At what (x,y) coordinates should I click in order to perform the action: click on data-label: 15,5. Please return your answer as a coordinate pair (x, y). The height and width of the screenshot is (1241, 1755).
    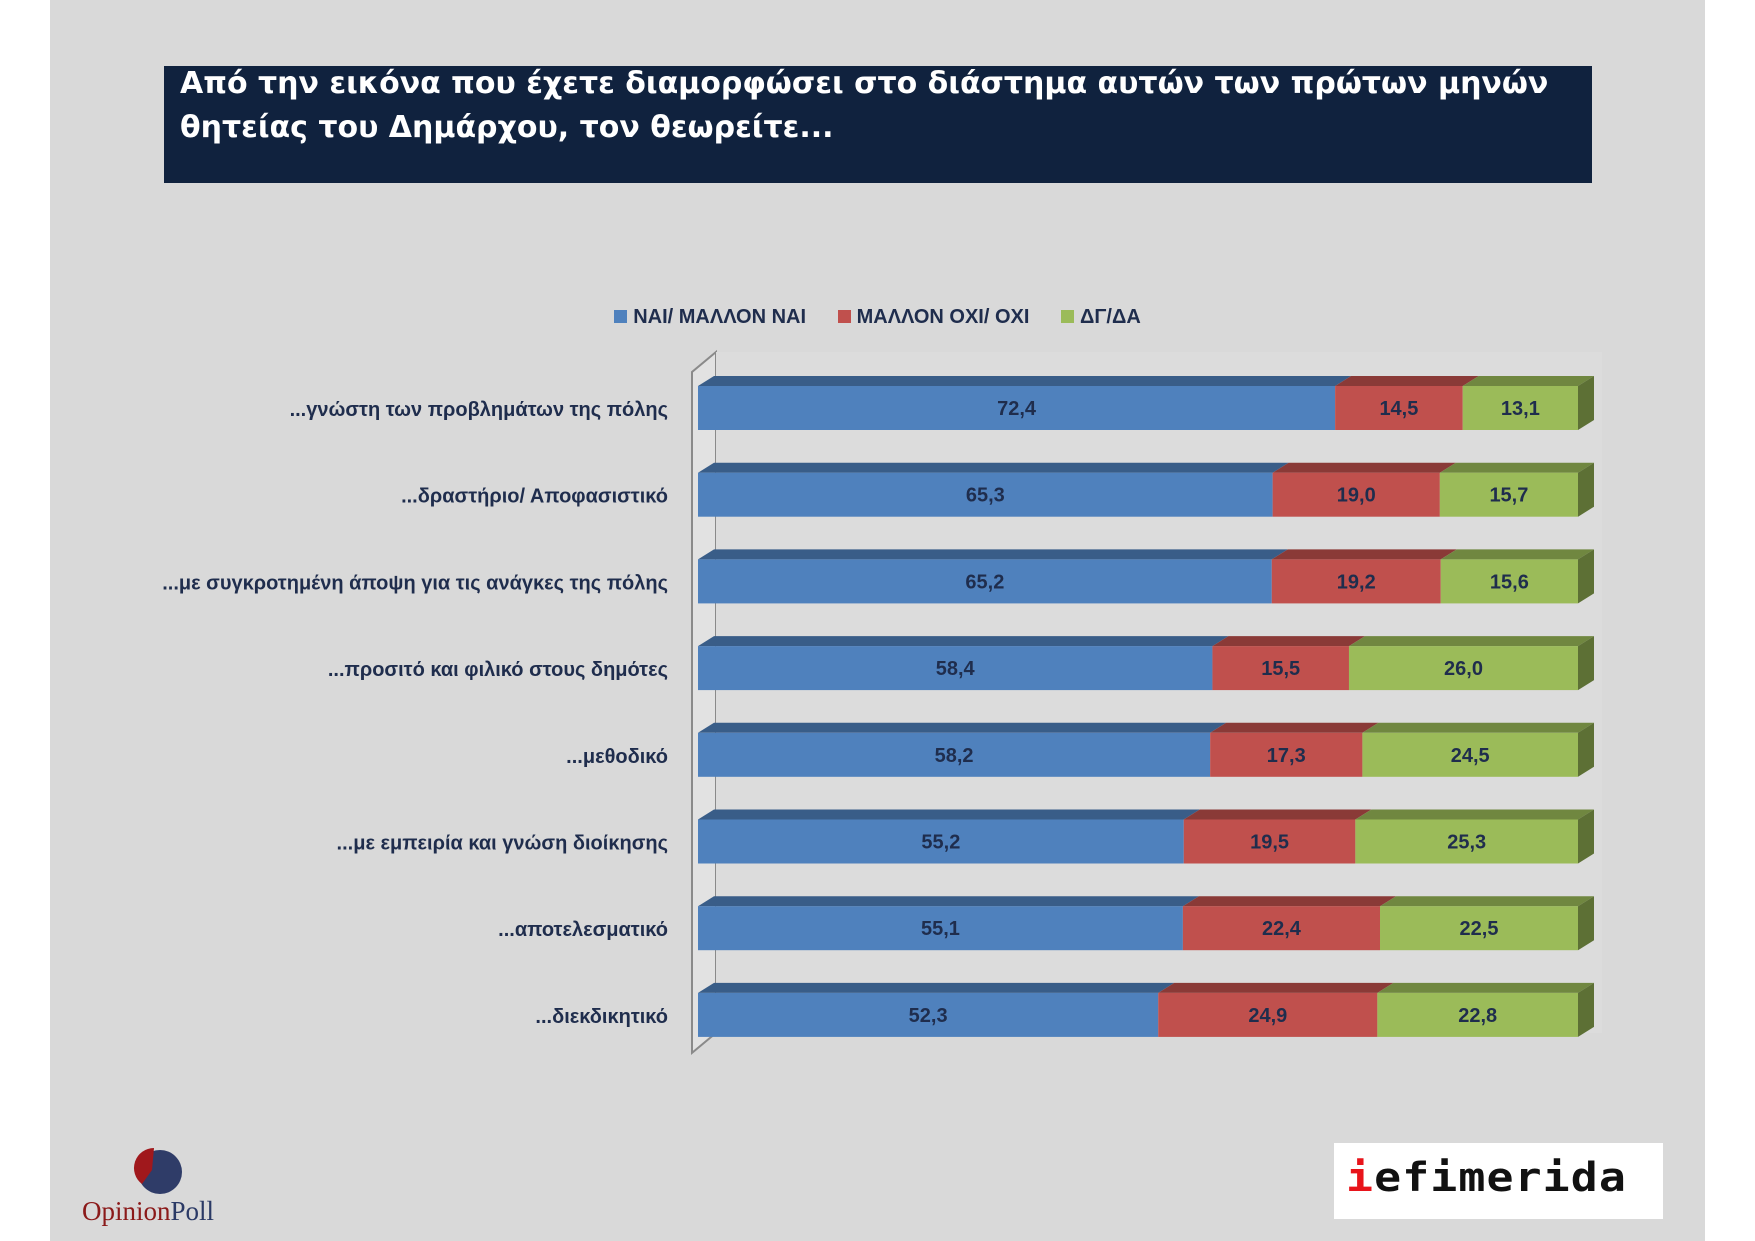
    Looking at the image, I should click on (1280, 669).